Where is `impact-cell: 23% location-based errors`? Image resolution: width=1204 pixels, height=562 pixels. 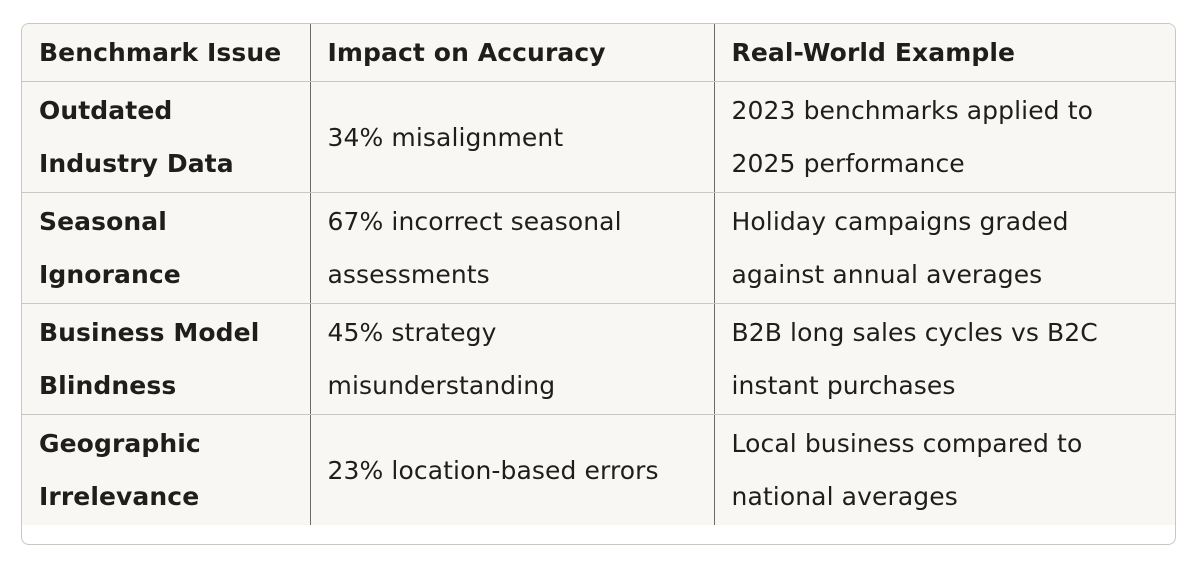 impact-cell: 23% location-based errors is located at coordinates (511, 469).